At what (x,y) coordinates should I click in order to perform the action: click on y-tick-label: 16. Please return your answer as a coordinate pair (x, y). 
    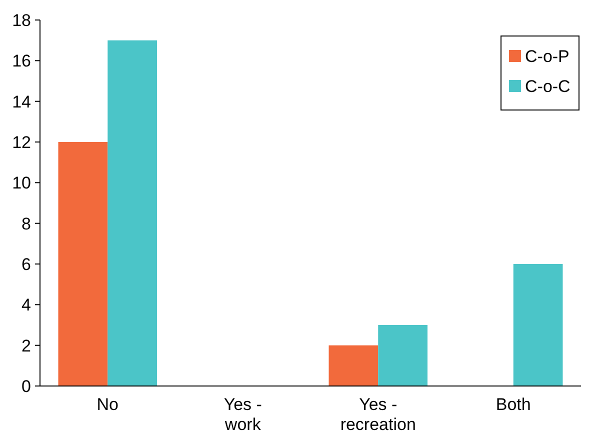
    Looking at the image, I should click on (21, 61).